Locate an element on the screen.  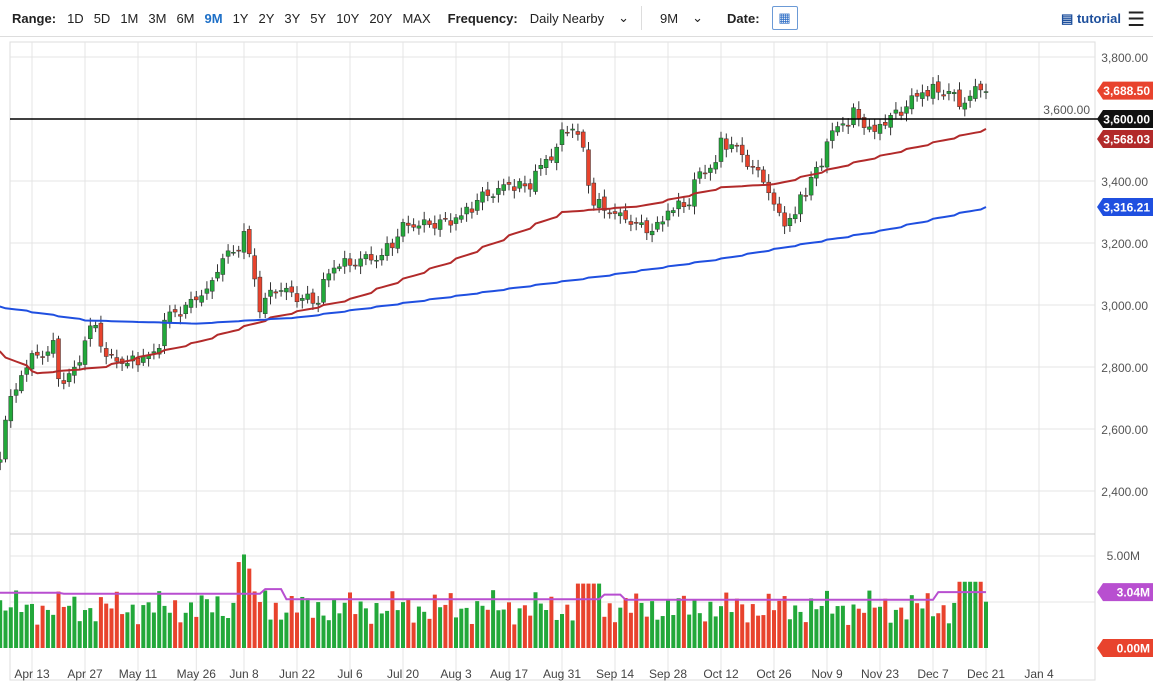
tutorial-label: tutorial is located at coordinates (1098, 18).